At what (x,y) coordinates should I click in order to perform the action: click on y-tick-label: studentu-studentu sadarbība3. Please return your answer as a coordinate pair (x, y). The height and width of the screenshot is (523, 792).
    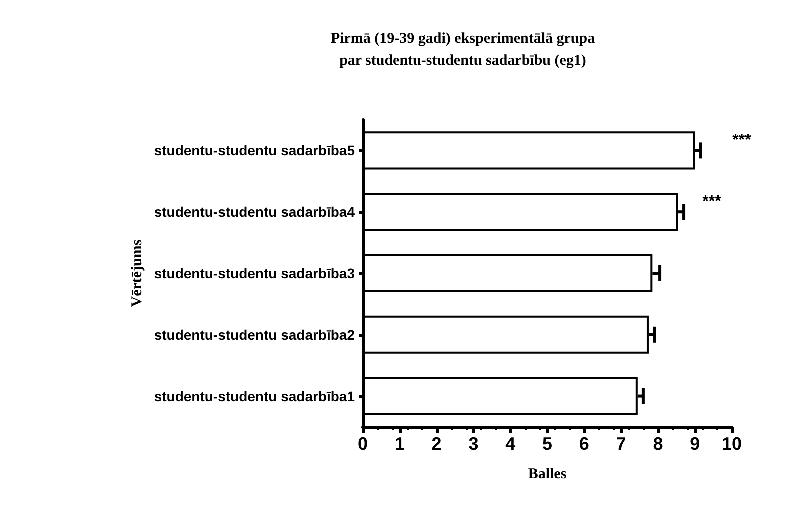
    Looking at the image, I should click on (255, 274).